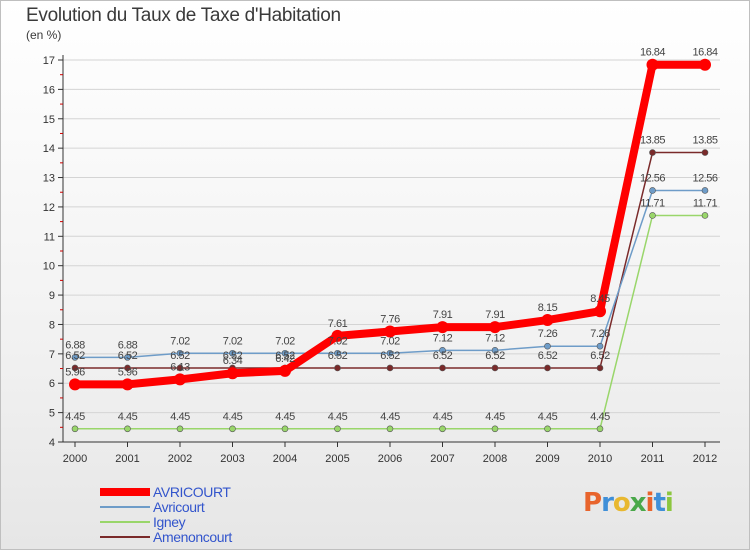 The height and width of the screenshot is (550, 750). What do you see at coordinates (652, 141) in the screenshot?
I see `data-label: 13.85` at bounding box center [652, 141].